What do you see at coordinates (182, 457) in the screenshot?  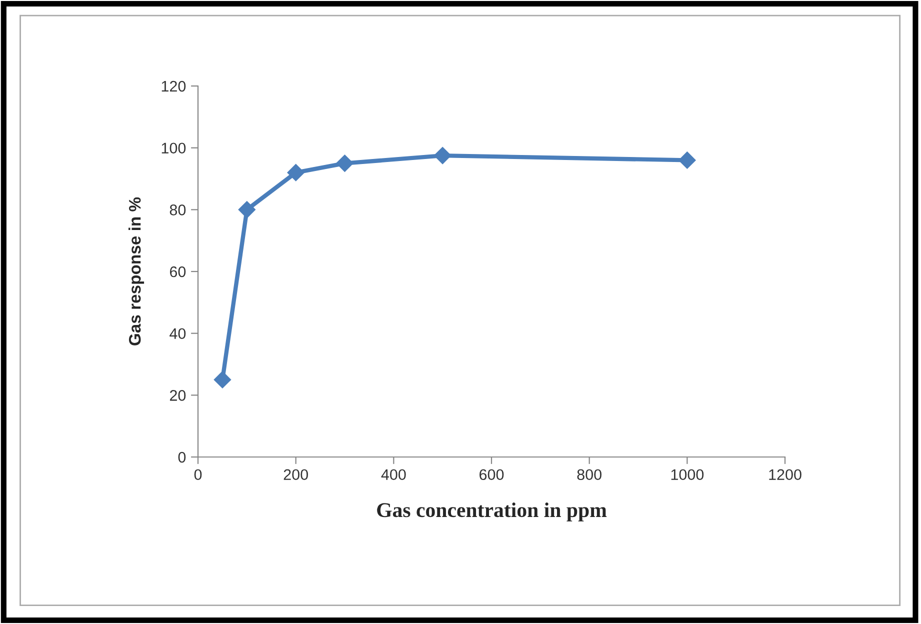 I see `y-tick-label: 0` at bounding box center [182, 457].